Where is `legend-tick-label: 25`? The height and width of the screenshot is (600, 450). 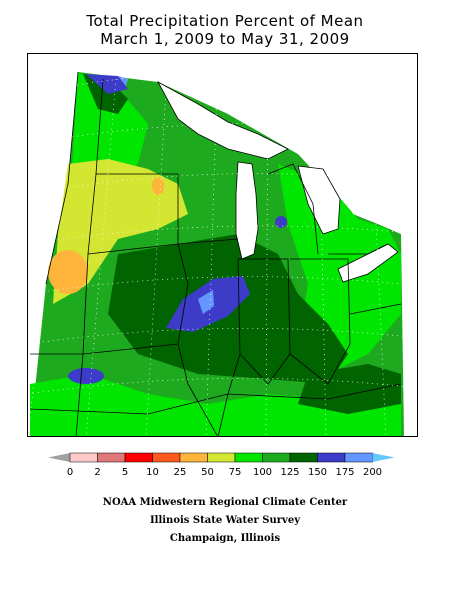 legend-tick-label: 25 is located at coordinates (180, 472).